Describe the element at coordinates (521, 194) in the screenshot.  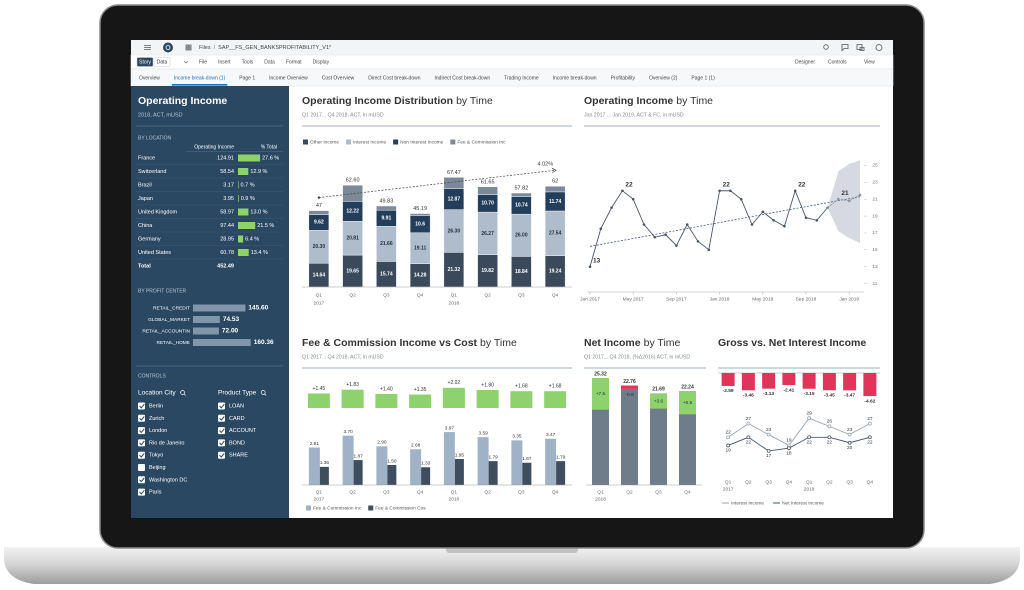
I see `bar-segment` at that location.